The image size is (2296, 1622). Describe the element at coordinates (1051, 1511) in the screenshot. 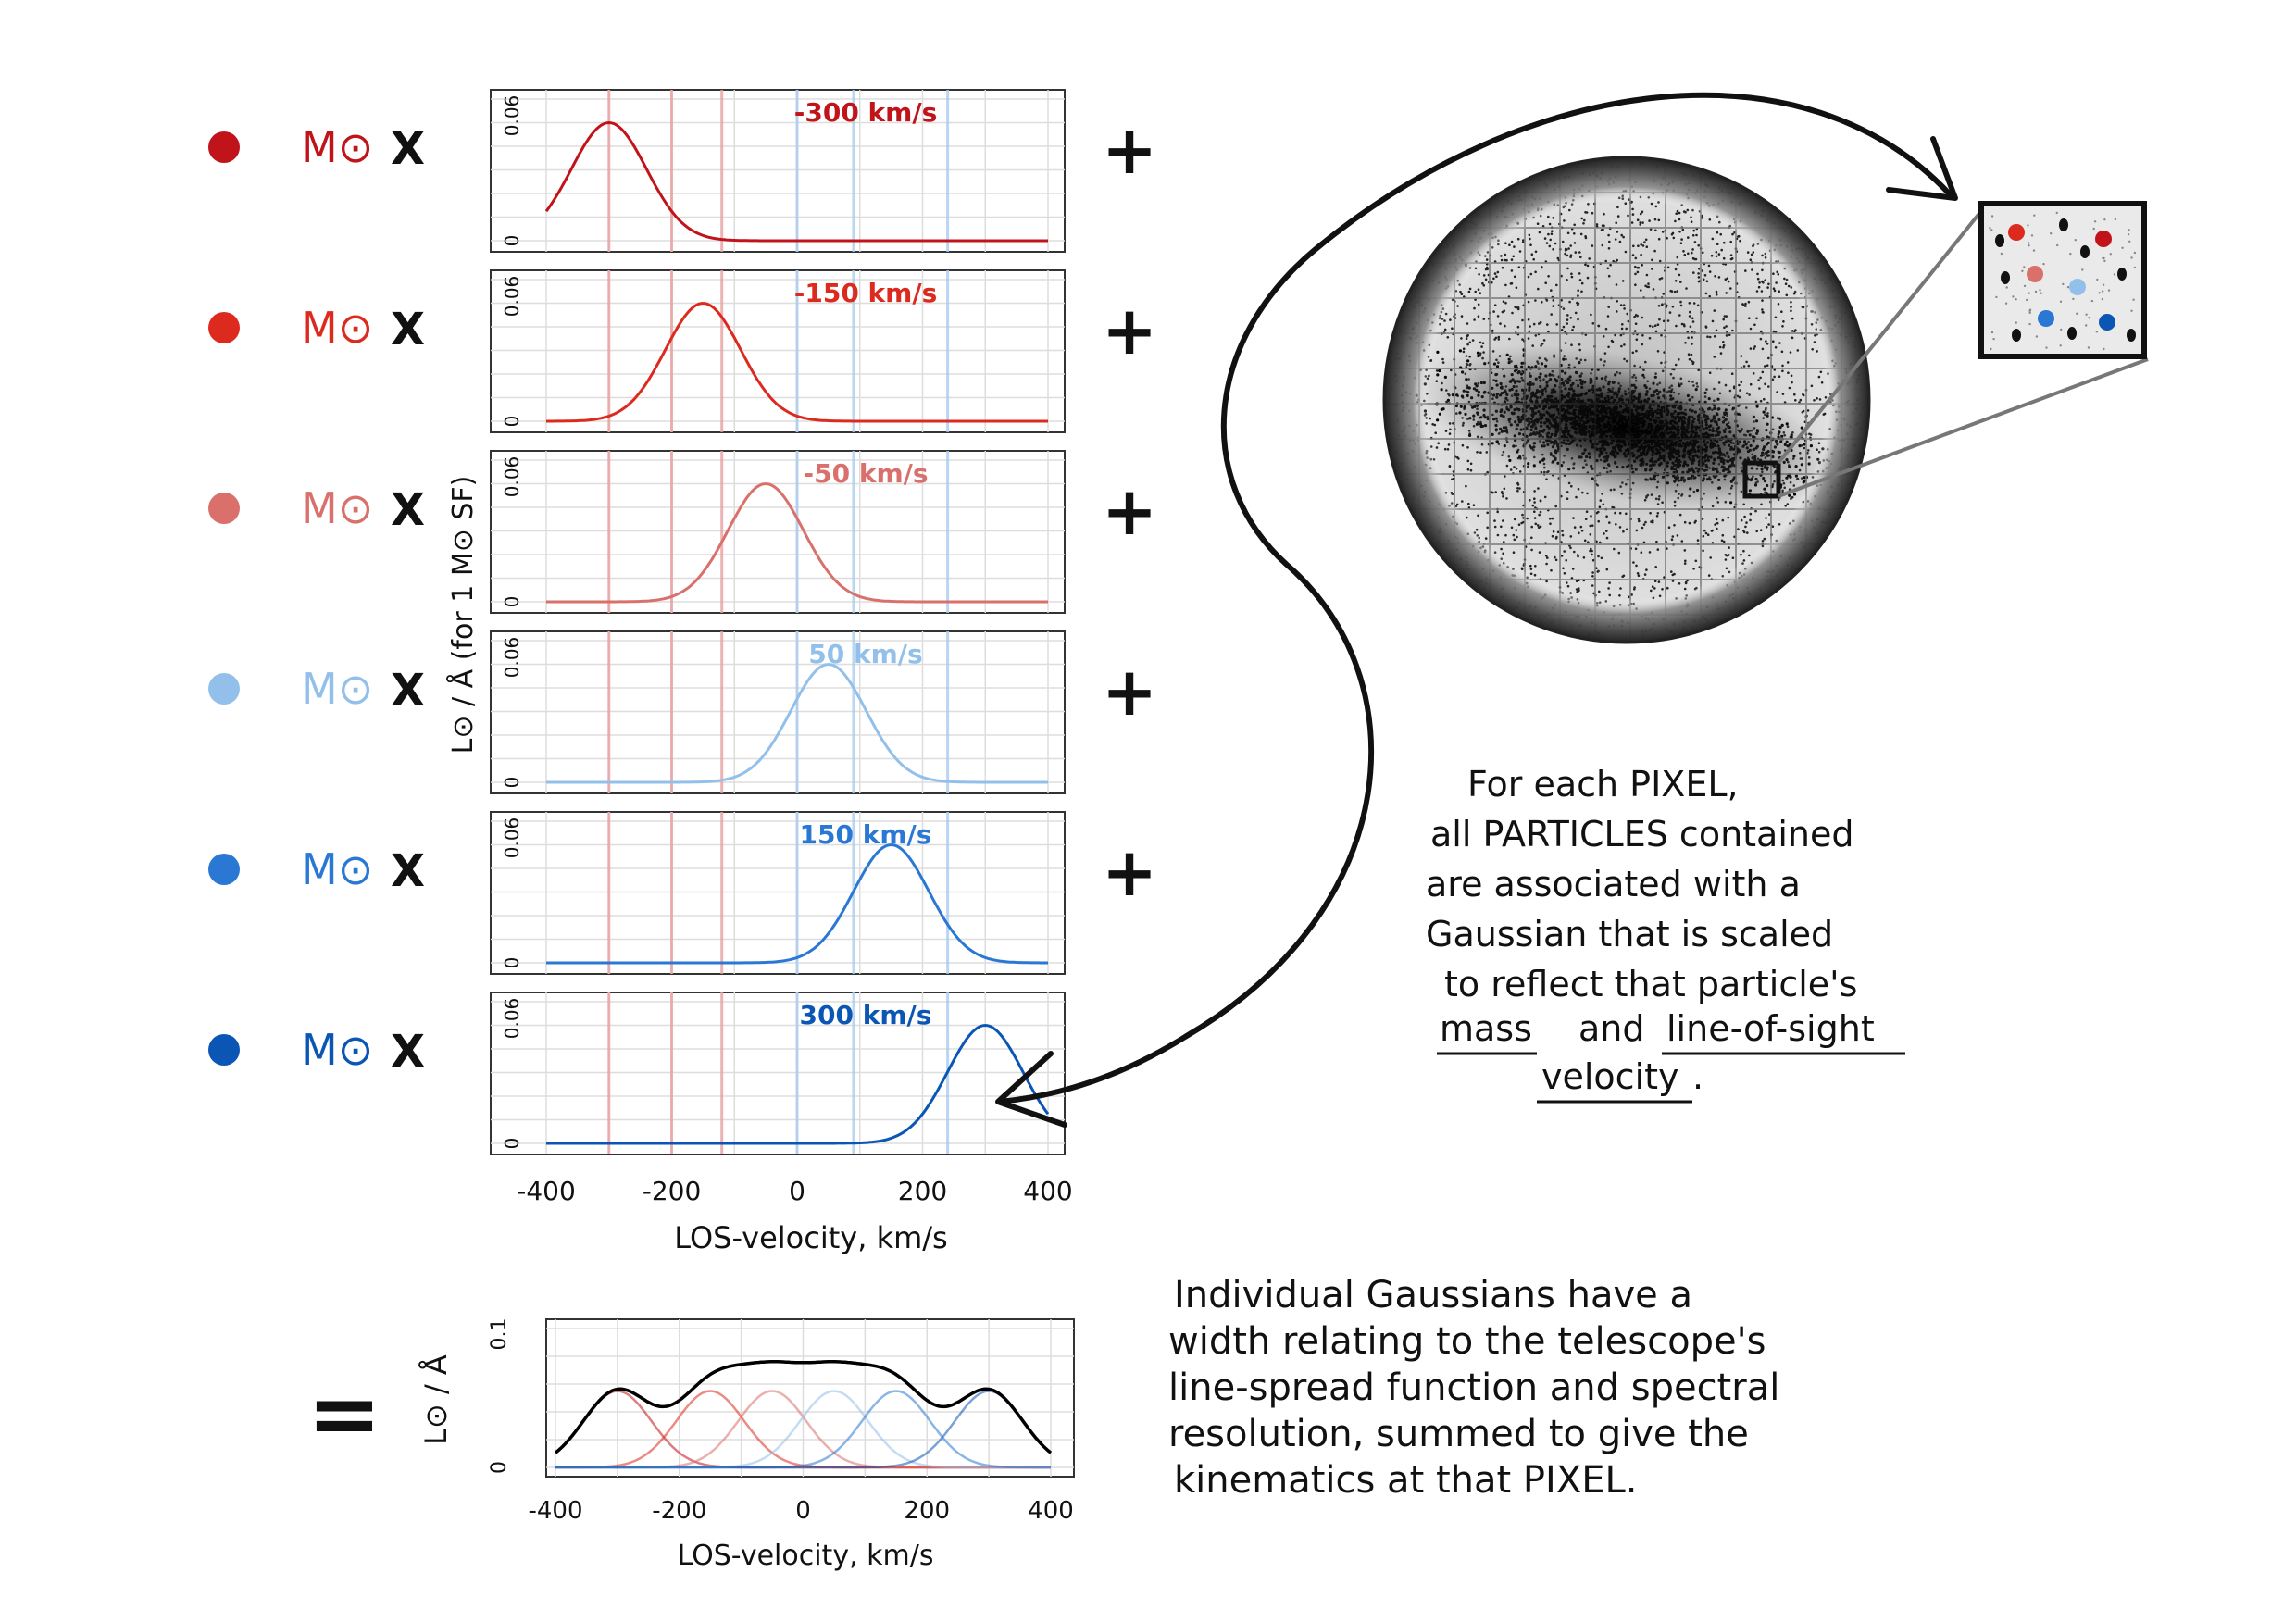

I see `sum-x-tick-label: 400` at that location.